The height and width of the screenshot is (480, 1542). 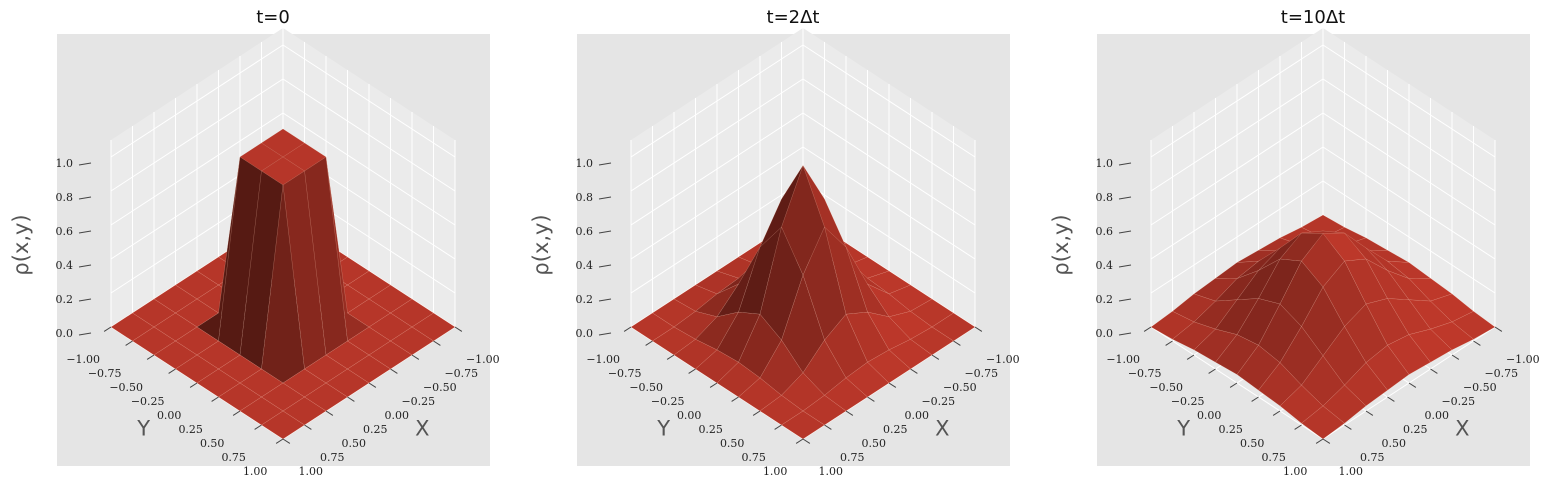 What do you see at coordinates (169, 415) in the screenshot?
I see `y-tick-label: 0.00` at bounding box center [169, 415].